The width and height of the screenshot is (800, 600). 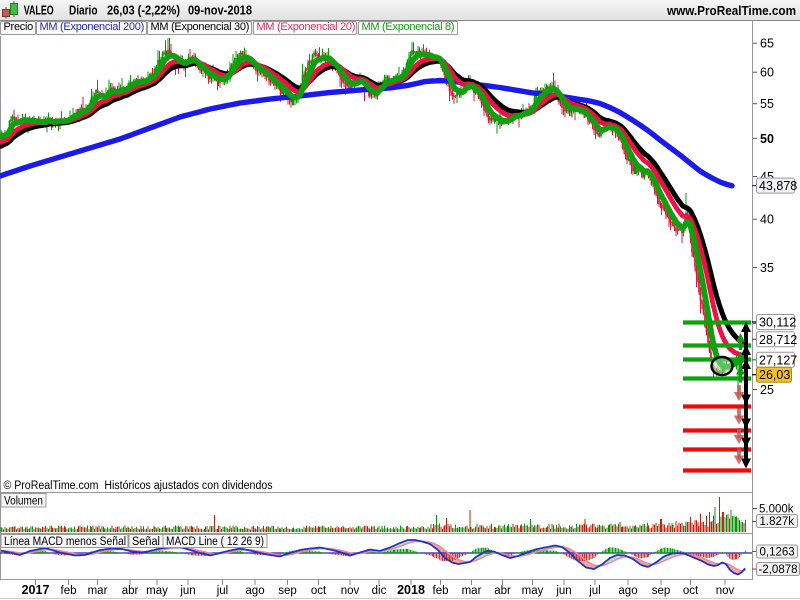 What do you see at coordinates (767, 104) in the screenshot?
I see `svg-text: 55` at bounding box center [767, 104].